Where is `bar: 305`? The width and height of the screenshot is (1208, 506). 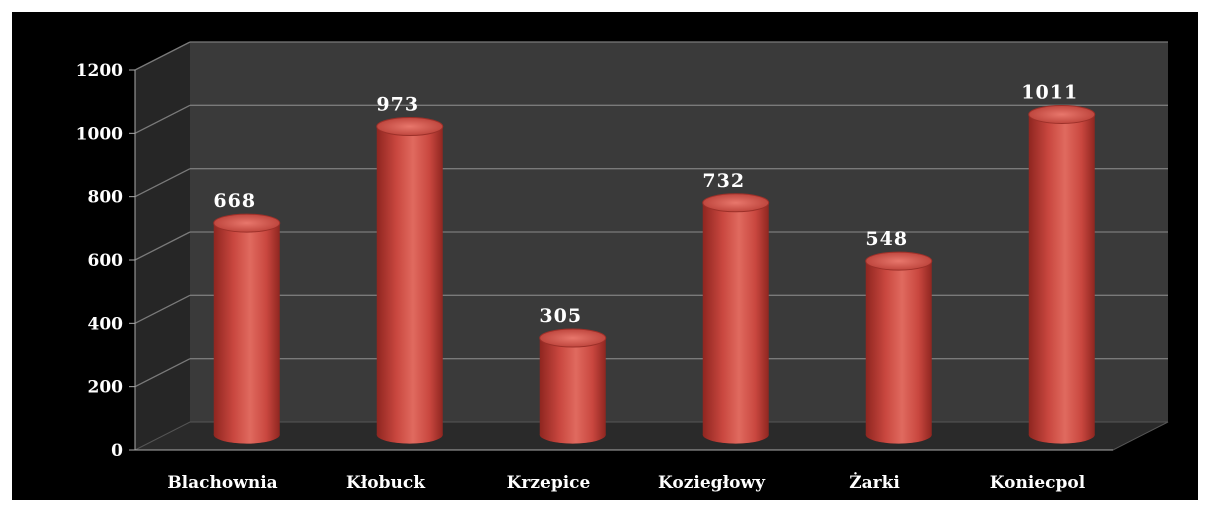
bar: 305 is located at coordinates (573, 374).